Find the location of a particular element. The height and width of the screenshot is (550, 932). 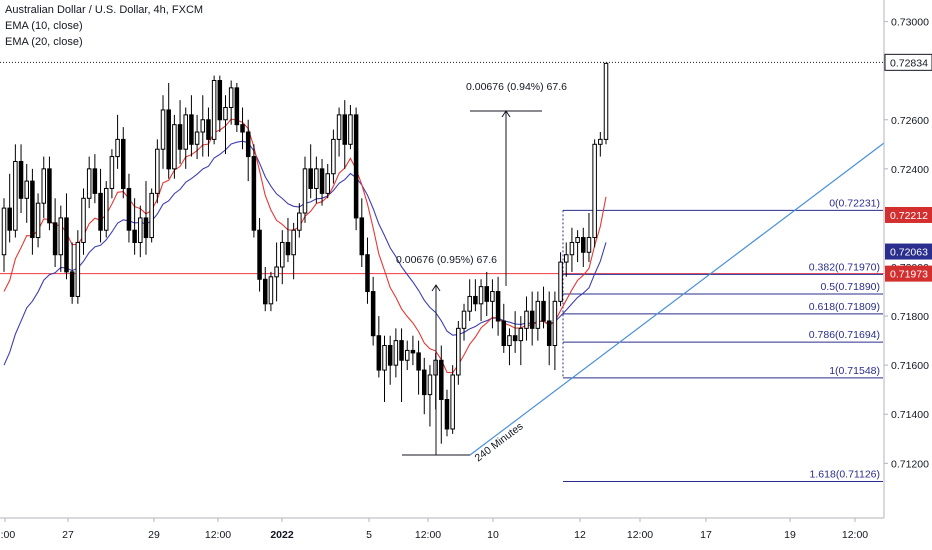

legend-ema10: EMA (10, close) is located at coordinates (44, 26).